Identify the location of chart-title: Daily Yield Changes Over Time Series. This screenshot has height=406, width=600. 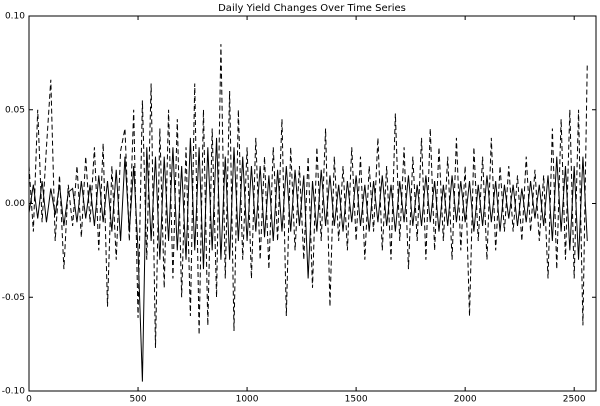
(312, 8).